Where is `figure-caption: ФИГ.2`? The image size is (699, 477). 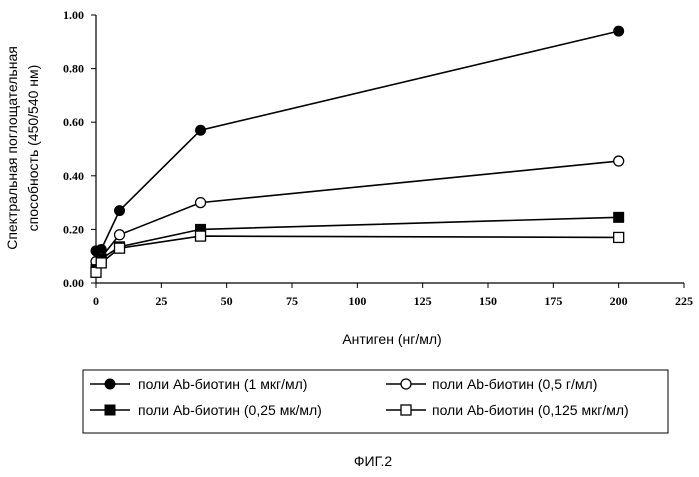
figure-caption: ФИГ.2 is located at coordinates (373, 461).